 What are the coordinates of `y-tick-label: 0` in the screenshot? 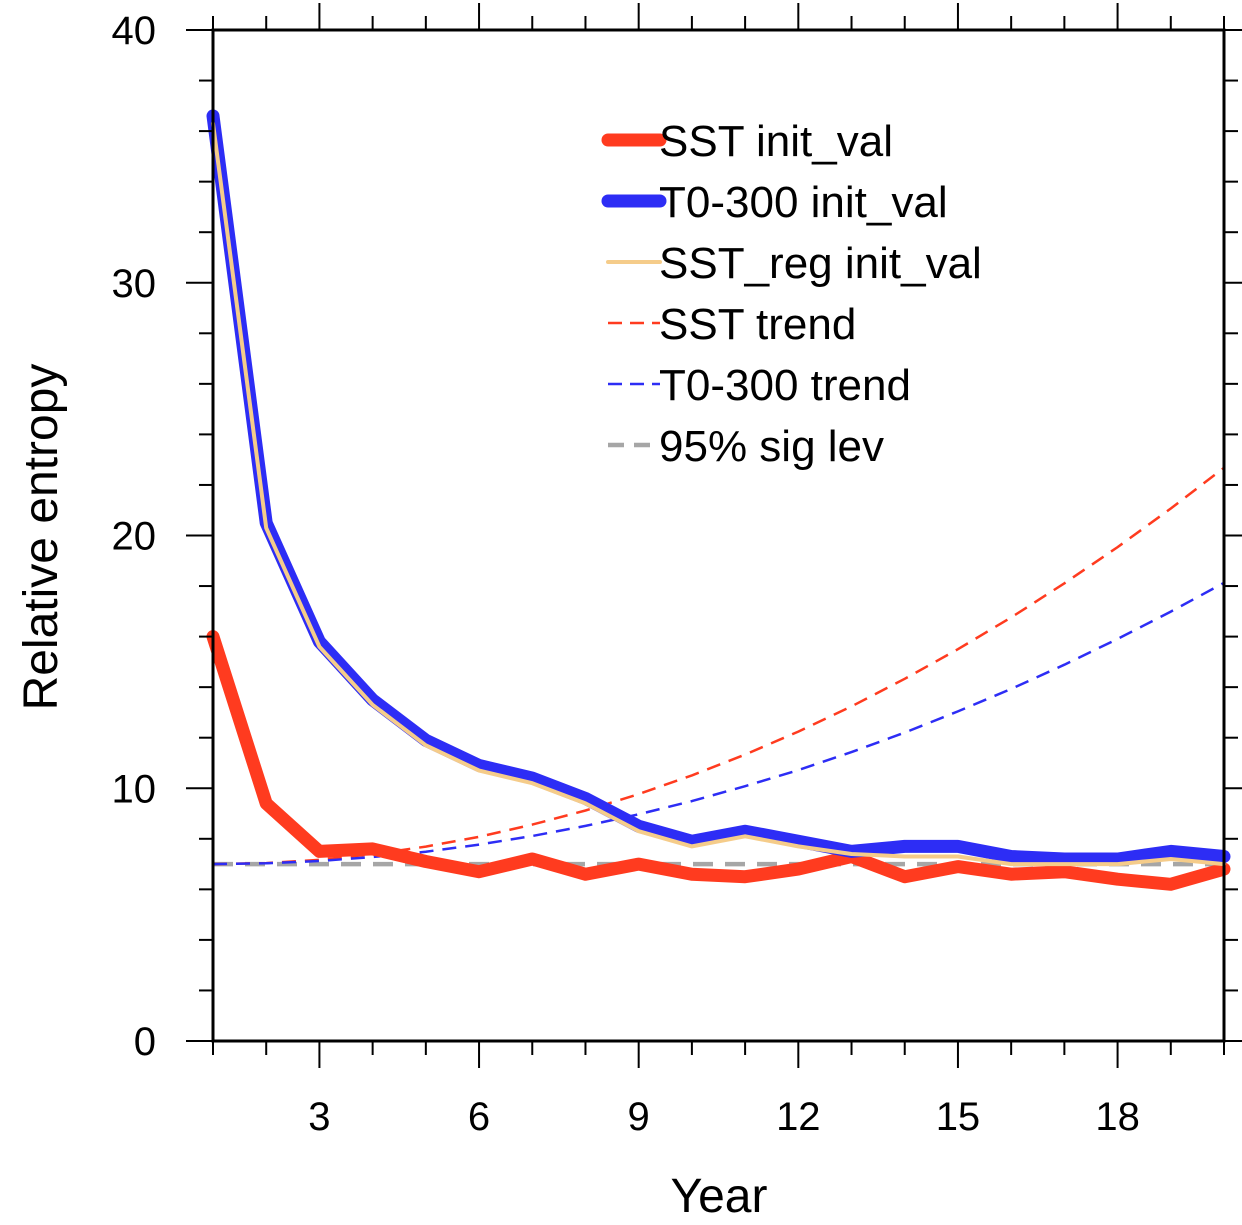 It's located at (145, 1042).